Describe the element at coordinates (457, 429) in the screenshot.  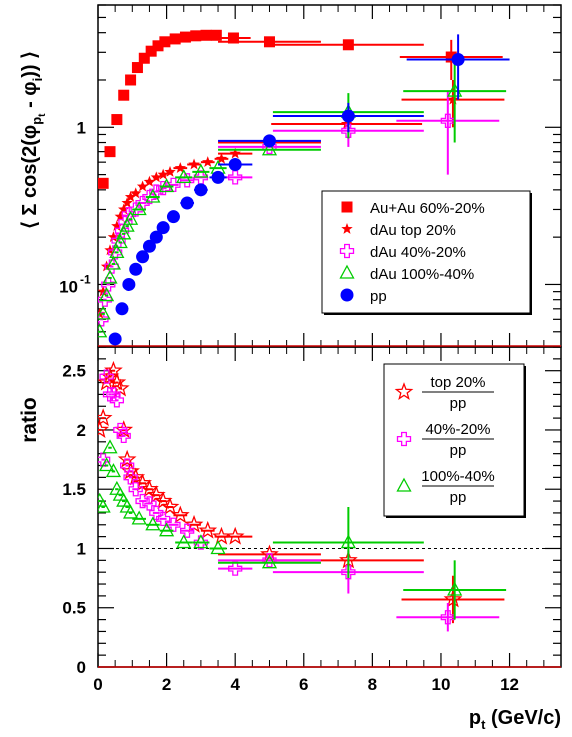
I see `legend-fraction-numerator: 40%-20%` at that location.